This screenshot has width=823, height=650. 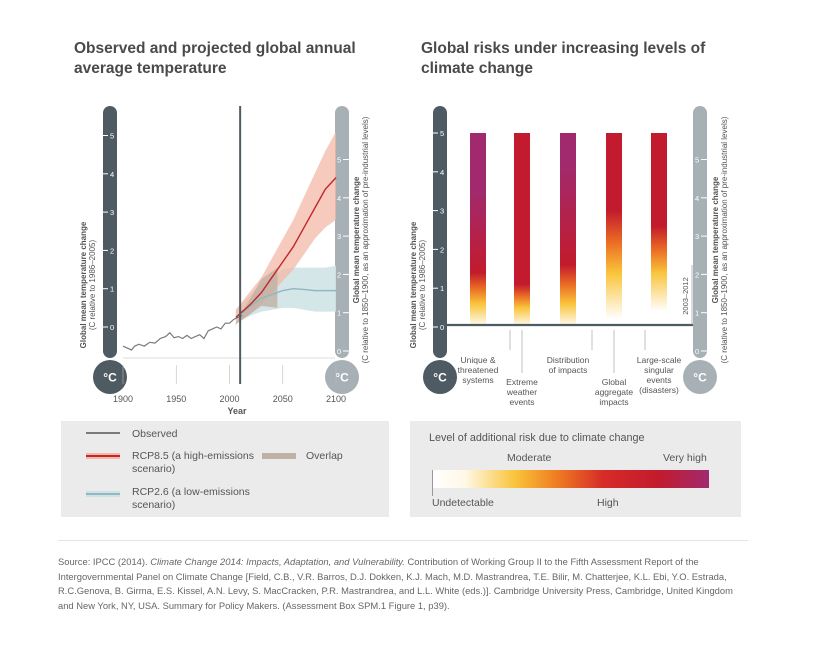 I want to click on risk-left-thermometer-unit: °C, so click(x=440, y=378).